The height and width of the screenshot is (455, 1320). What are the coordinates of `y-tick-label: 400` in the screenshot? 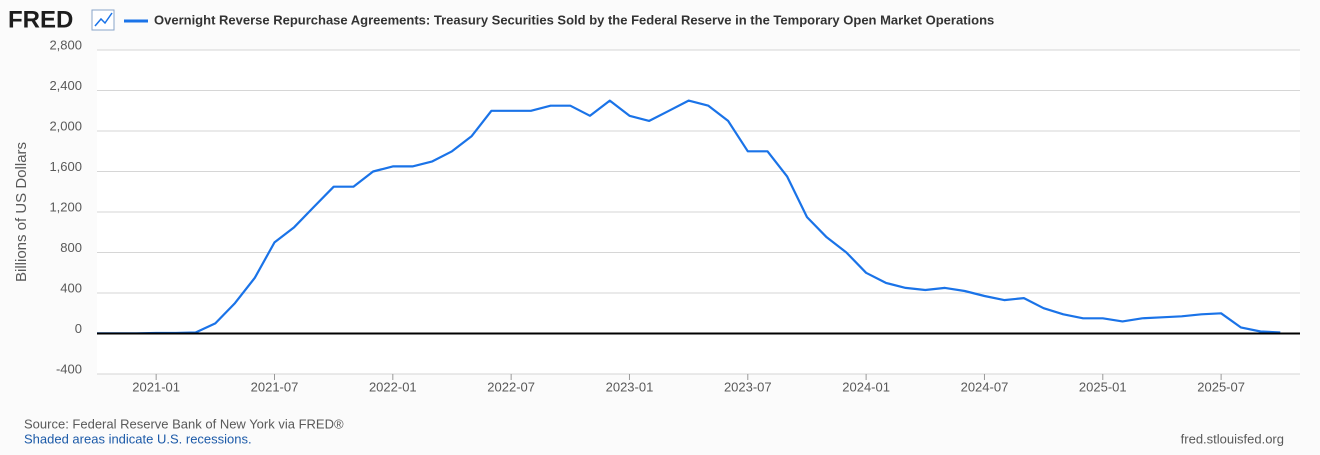 It's located at (71, 287).